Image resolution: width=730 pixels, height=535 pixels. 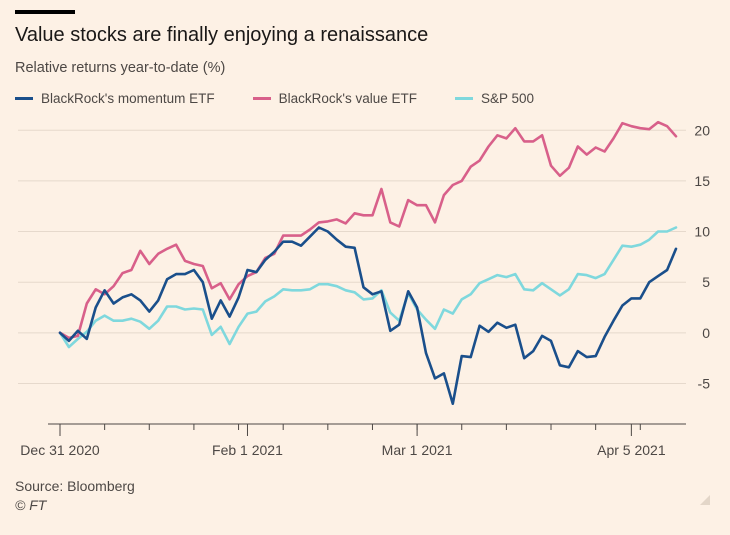 I want to click on legend-item-sp500: S&P 500, so click(x=494, y=98).